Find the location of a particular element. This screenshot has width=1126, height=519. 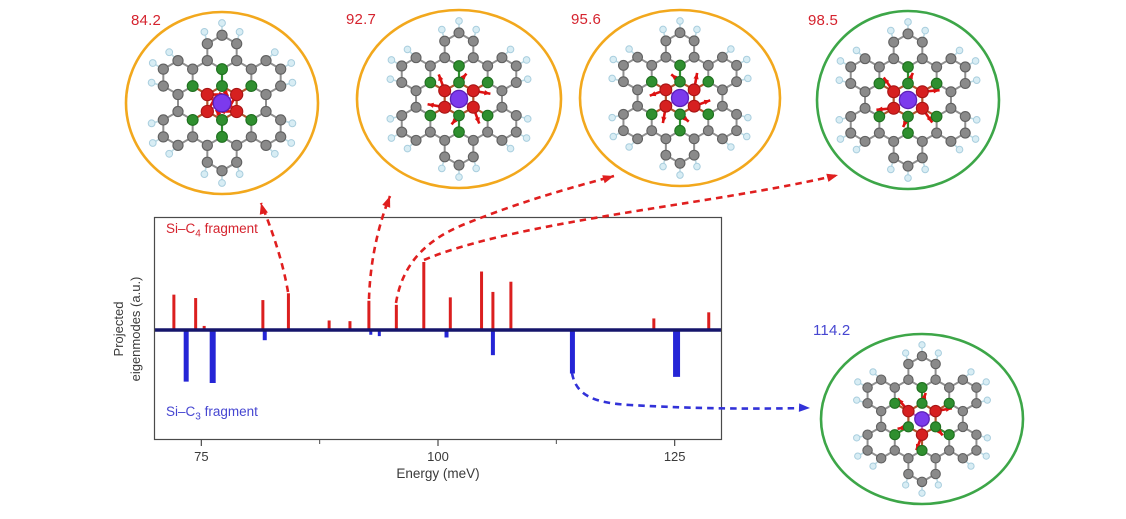

molecule is located at coordinates (222, 103).